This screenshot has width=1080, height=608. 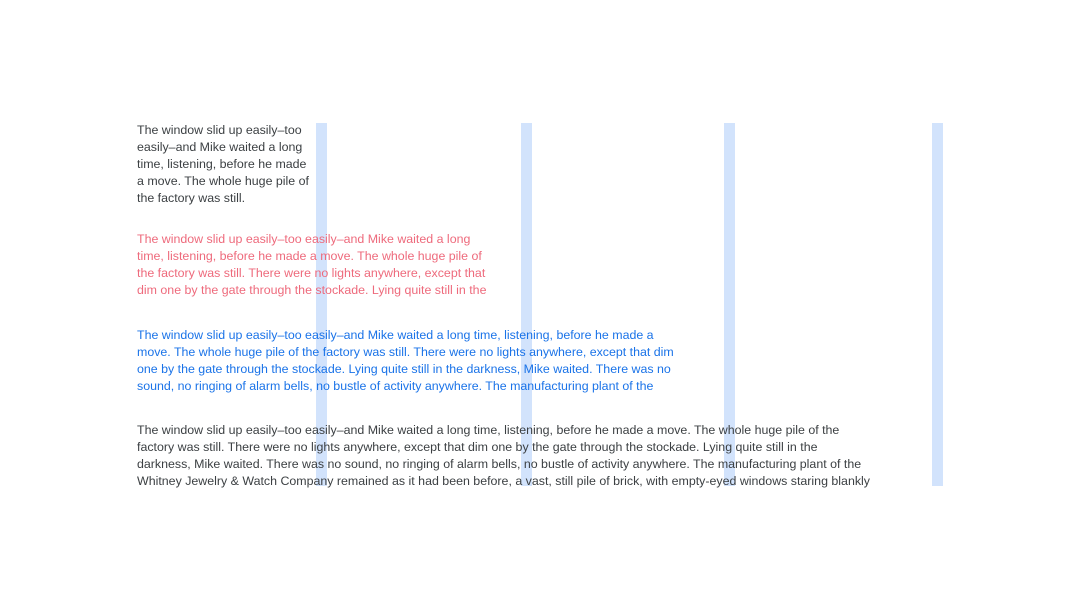 I want to click on text-line: the factory was still., so click(x=191, y=198).